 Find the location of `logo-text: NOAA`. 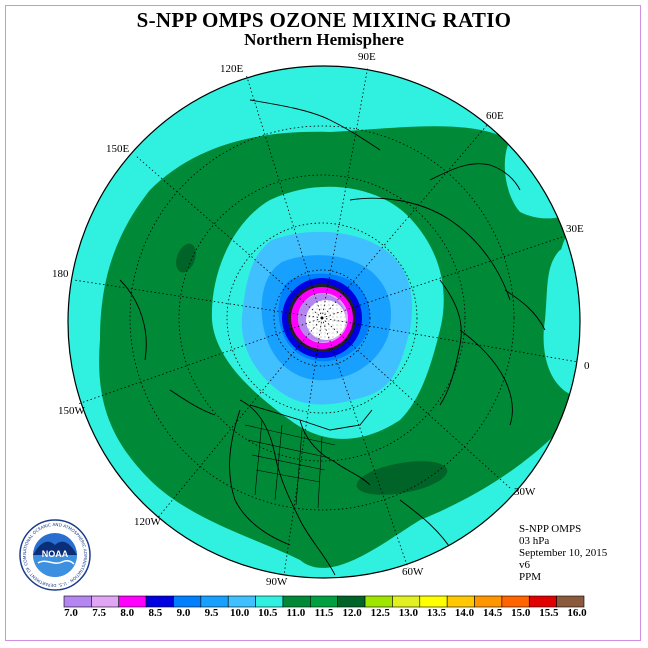

logo-text: NOAA is located at coordinates (55, 554).